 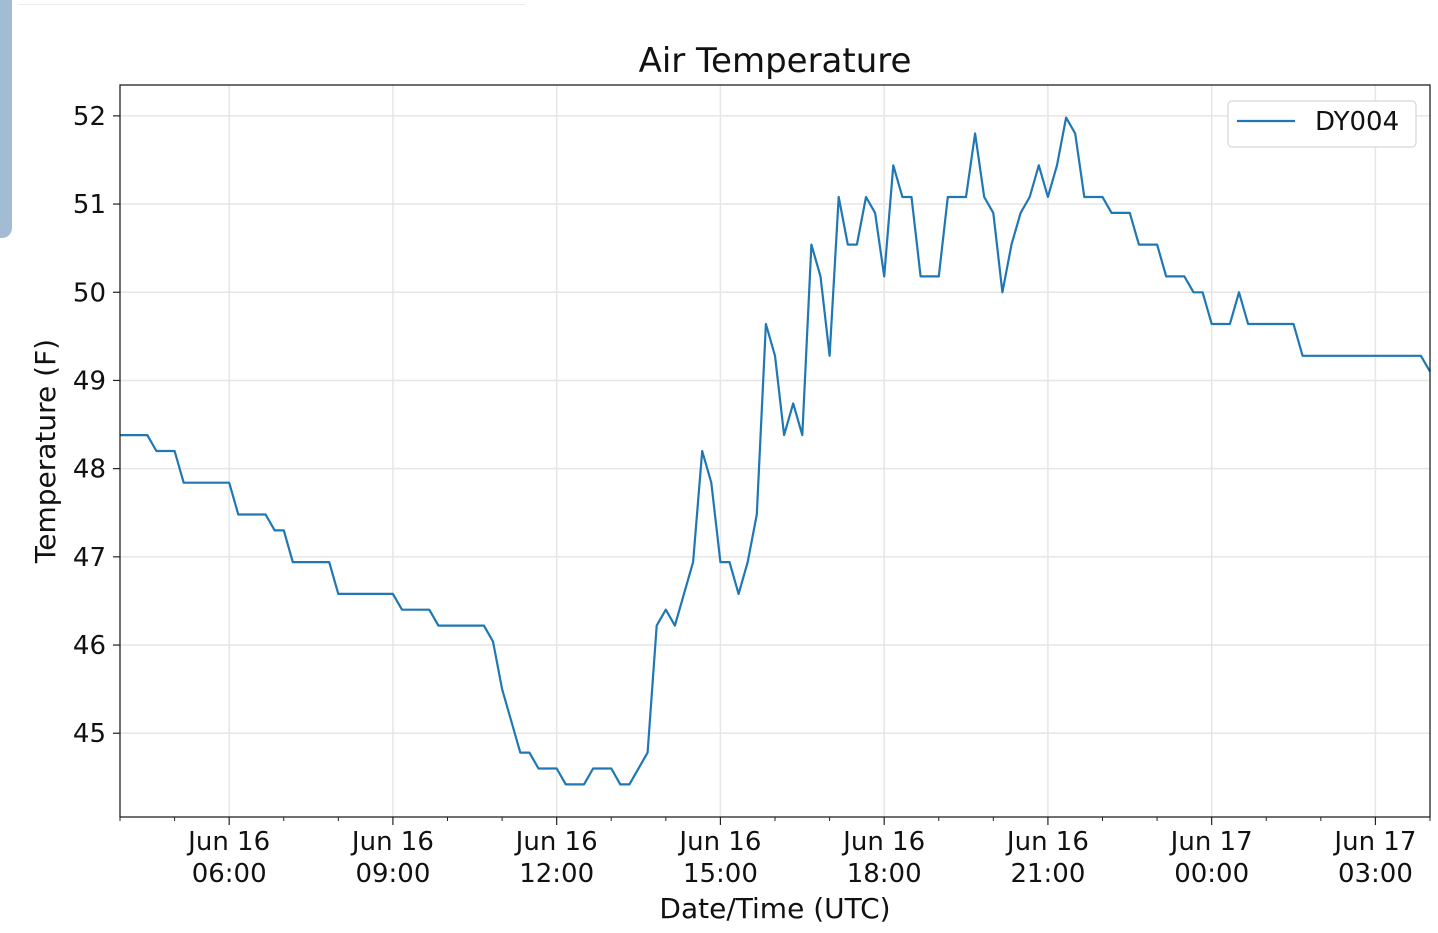 I want to click on y-tick-label: 47, so click(x=89, y=558).